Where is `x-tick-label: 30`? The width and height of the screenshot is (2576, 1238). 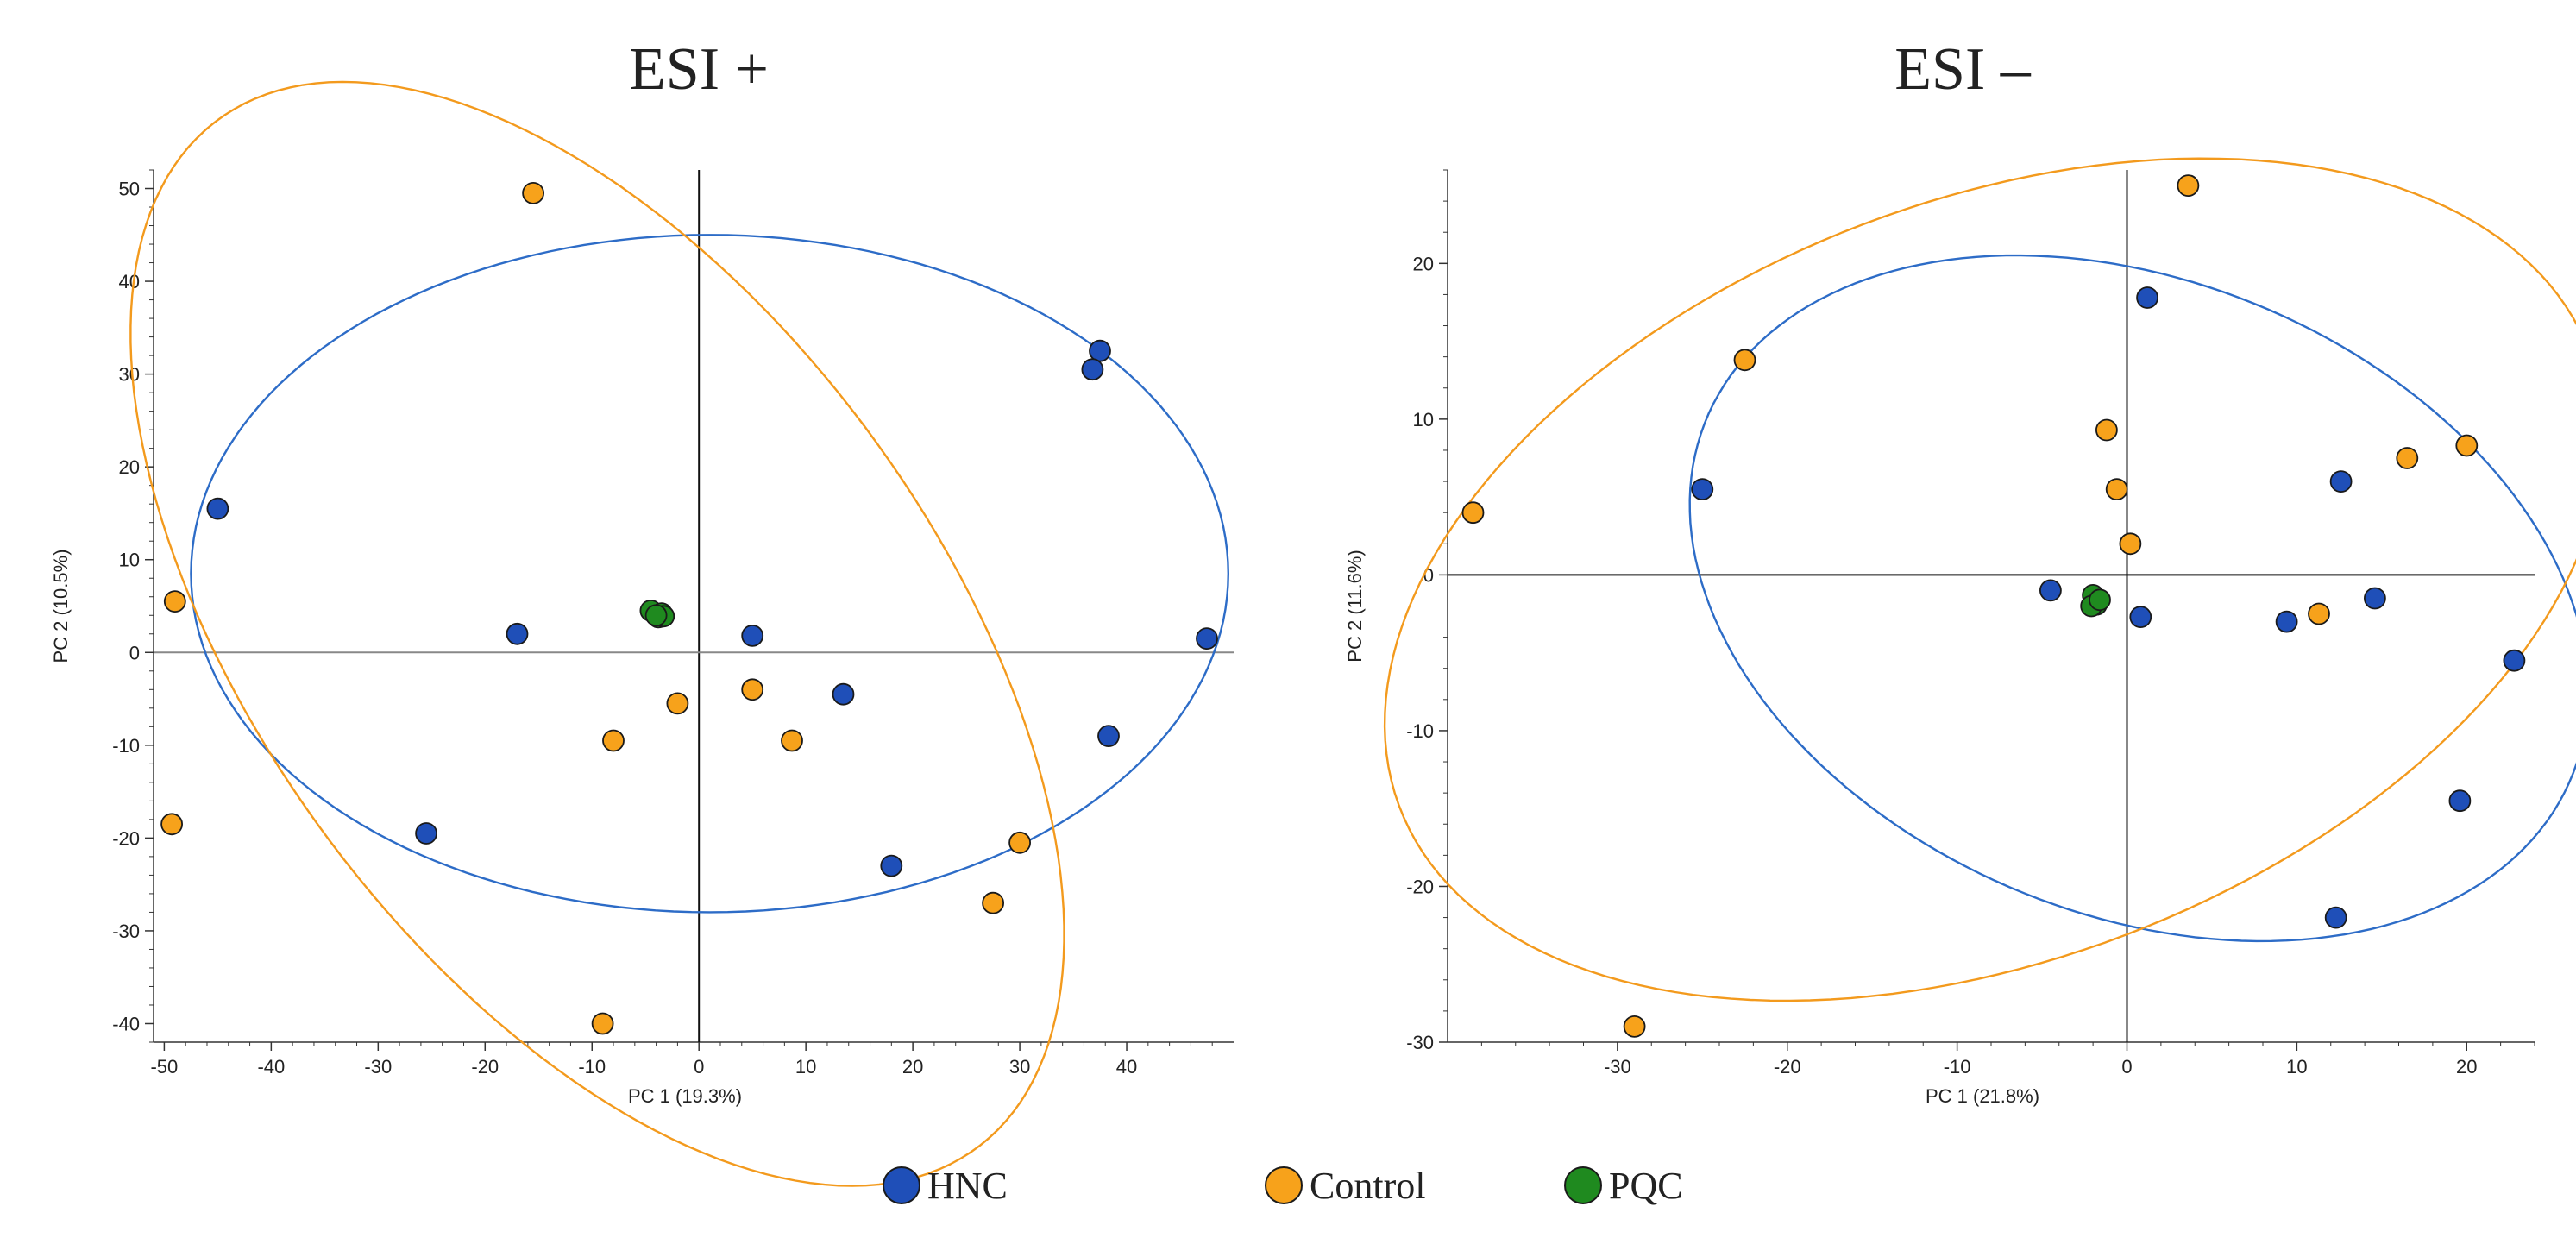 x-tick-label: 30 is located at coordinates (1019, 1067).